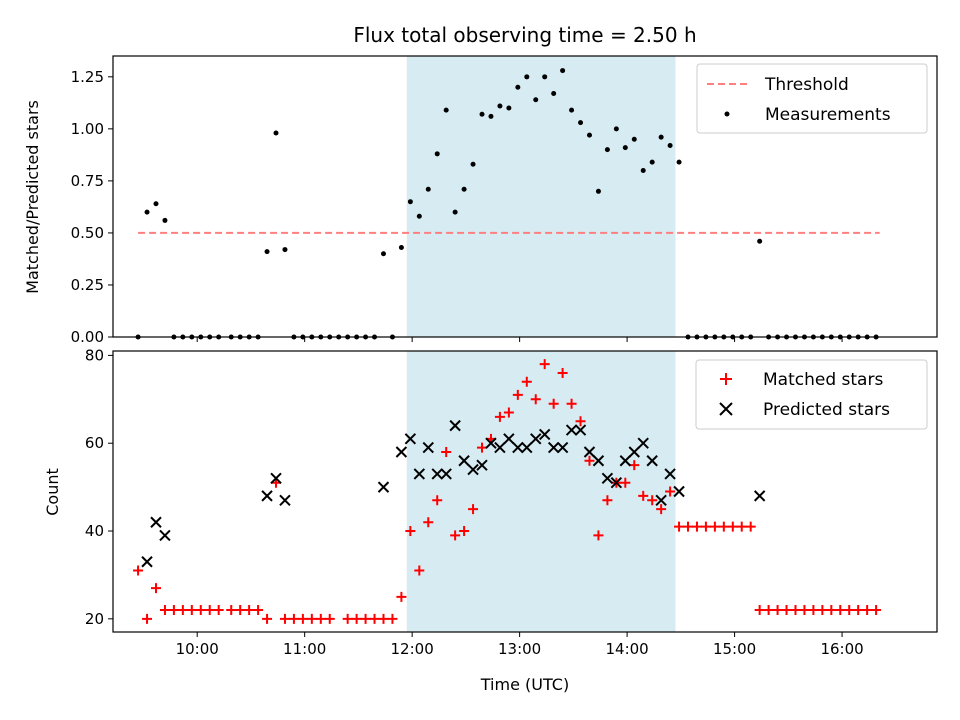 The image size is (960, 720). I want to click on y-tick-label: 0.50, so click(87, 233).